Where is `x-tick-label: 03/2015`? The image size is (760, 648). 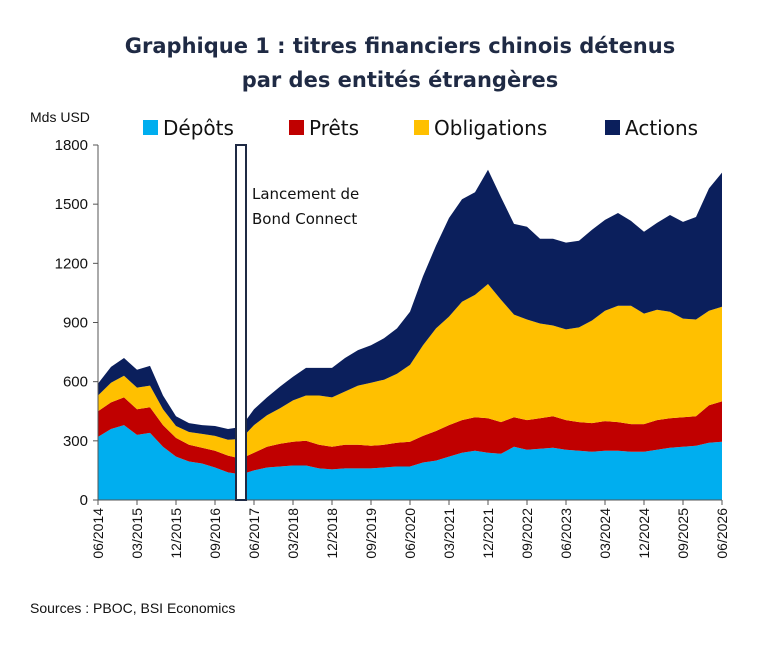 x-tick-label: 03/2015 is located at coordinates (137, 533).